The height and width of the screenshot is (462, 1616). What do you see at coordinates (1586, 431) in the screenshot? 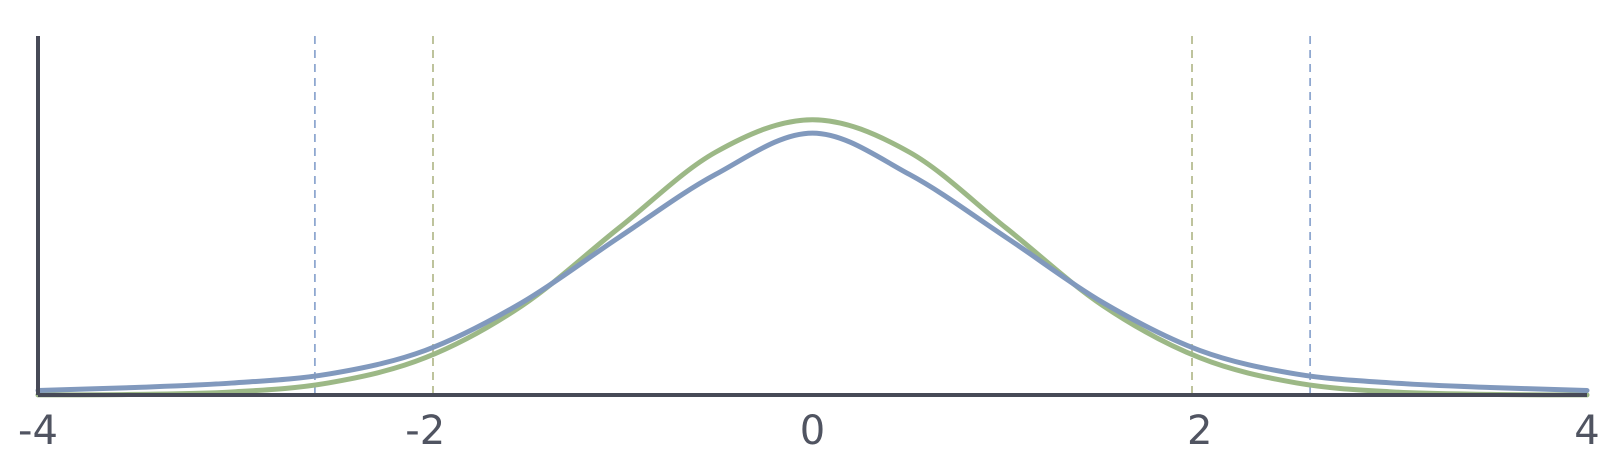
I see `x-tick-label: 4` at bounding box center [1586, 431].